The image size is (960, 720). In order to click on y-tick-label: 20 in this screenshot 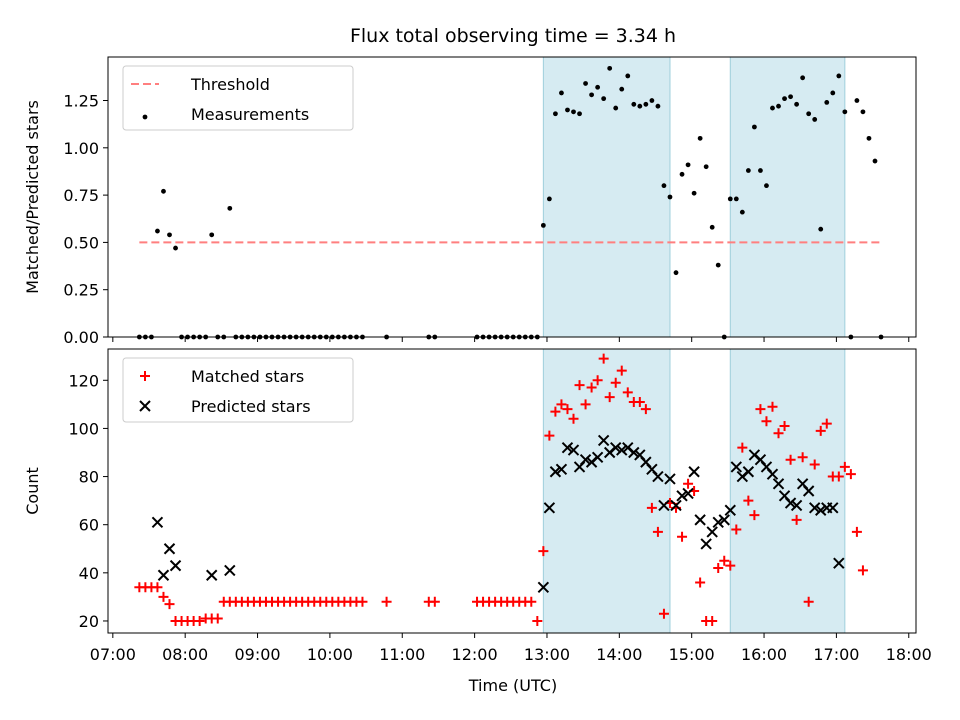, I will do `click(89, 621)`.